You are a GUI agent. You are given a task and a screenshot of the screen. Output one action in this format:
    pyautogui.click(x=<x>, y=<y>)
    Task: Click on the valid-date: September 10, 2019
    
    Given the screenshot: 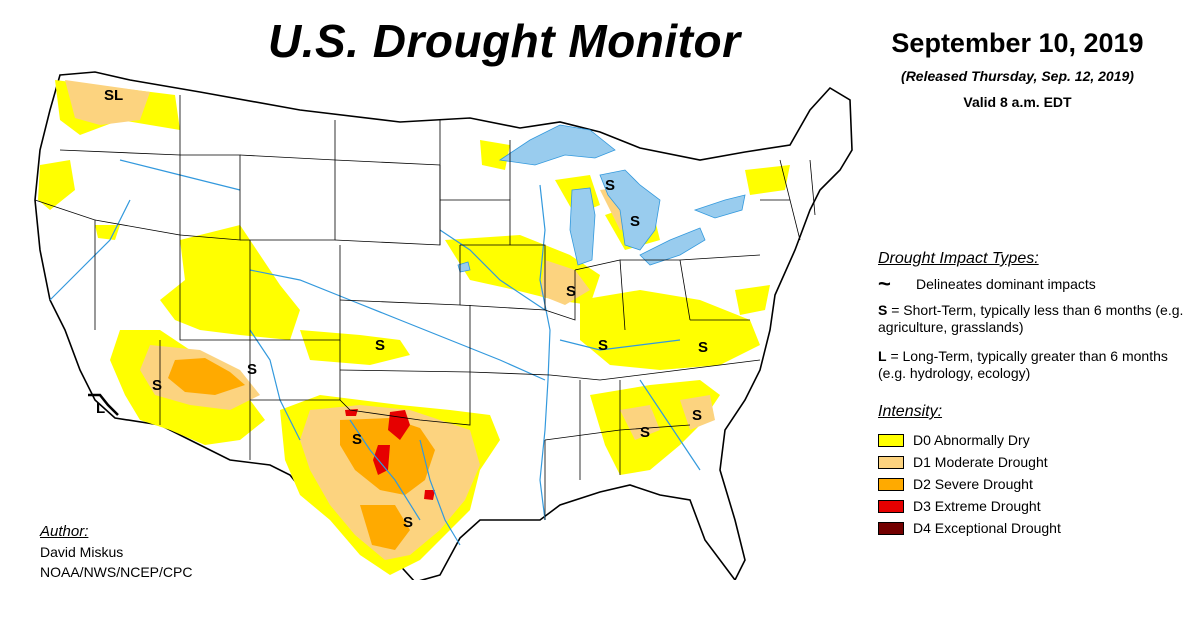 What is the action you would take?
    pyautogui.click(x=1017, y=43)
    